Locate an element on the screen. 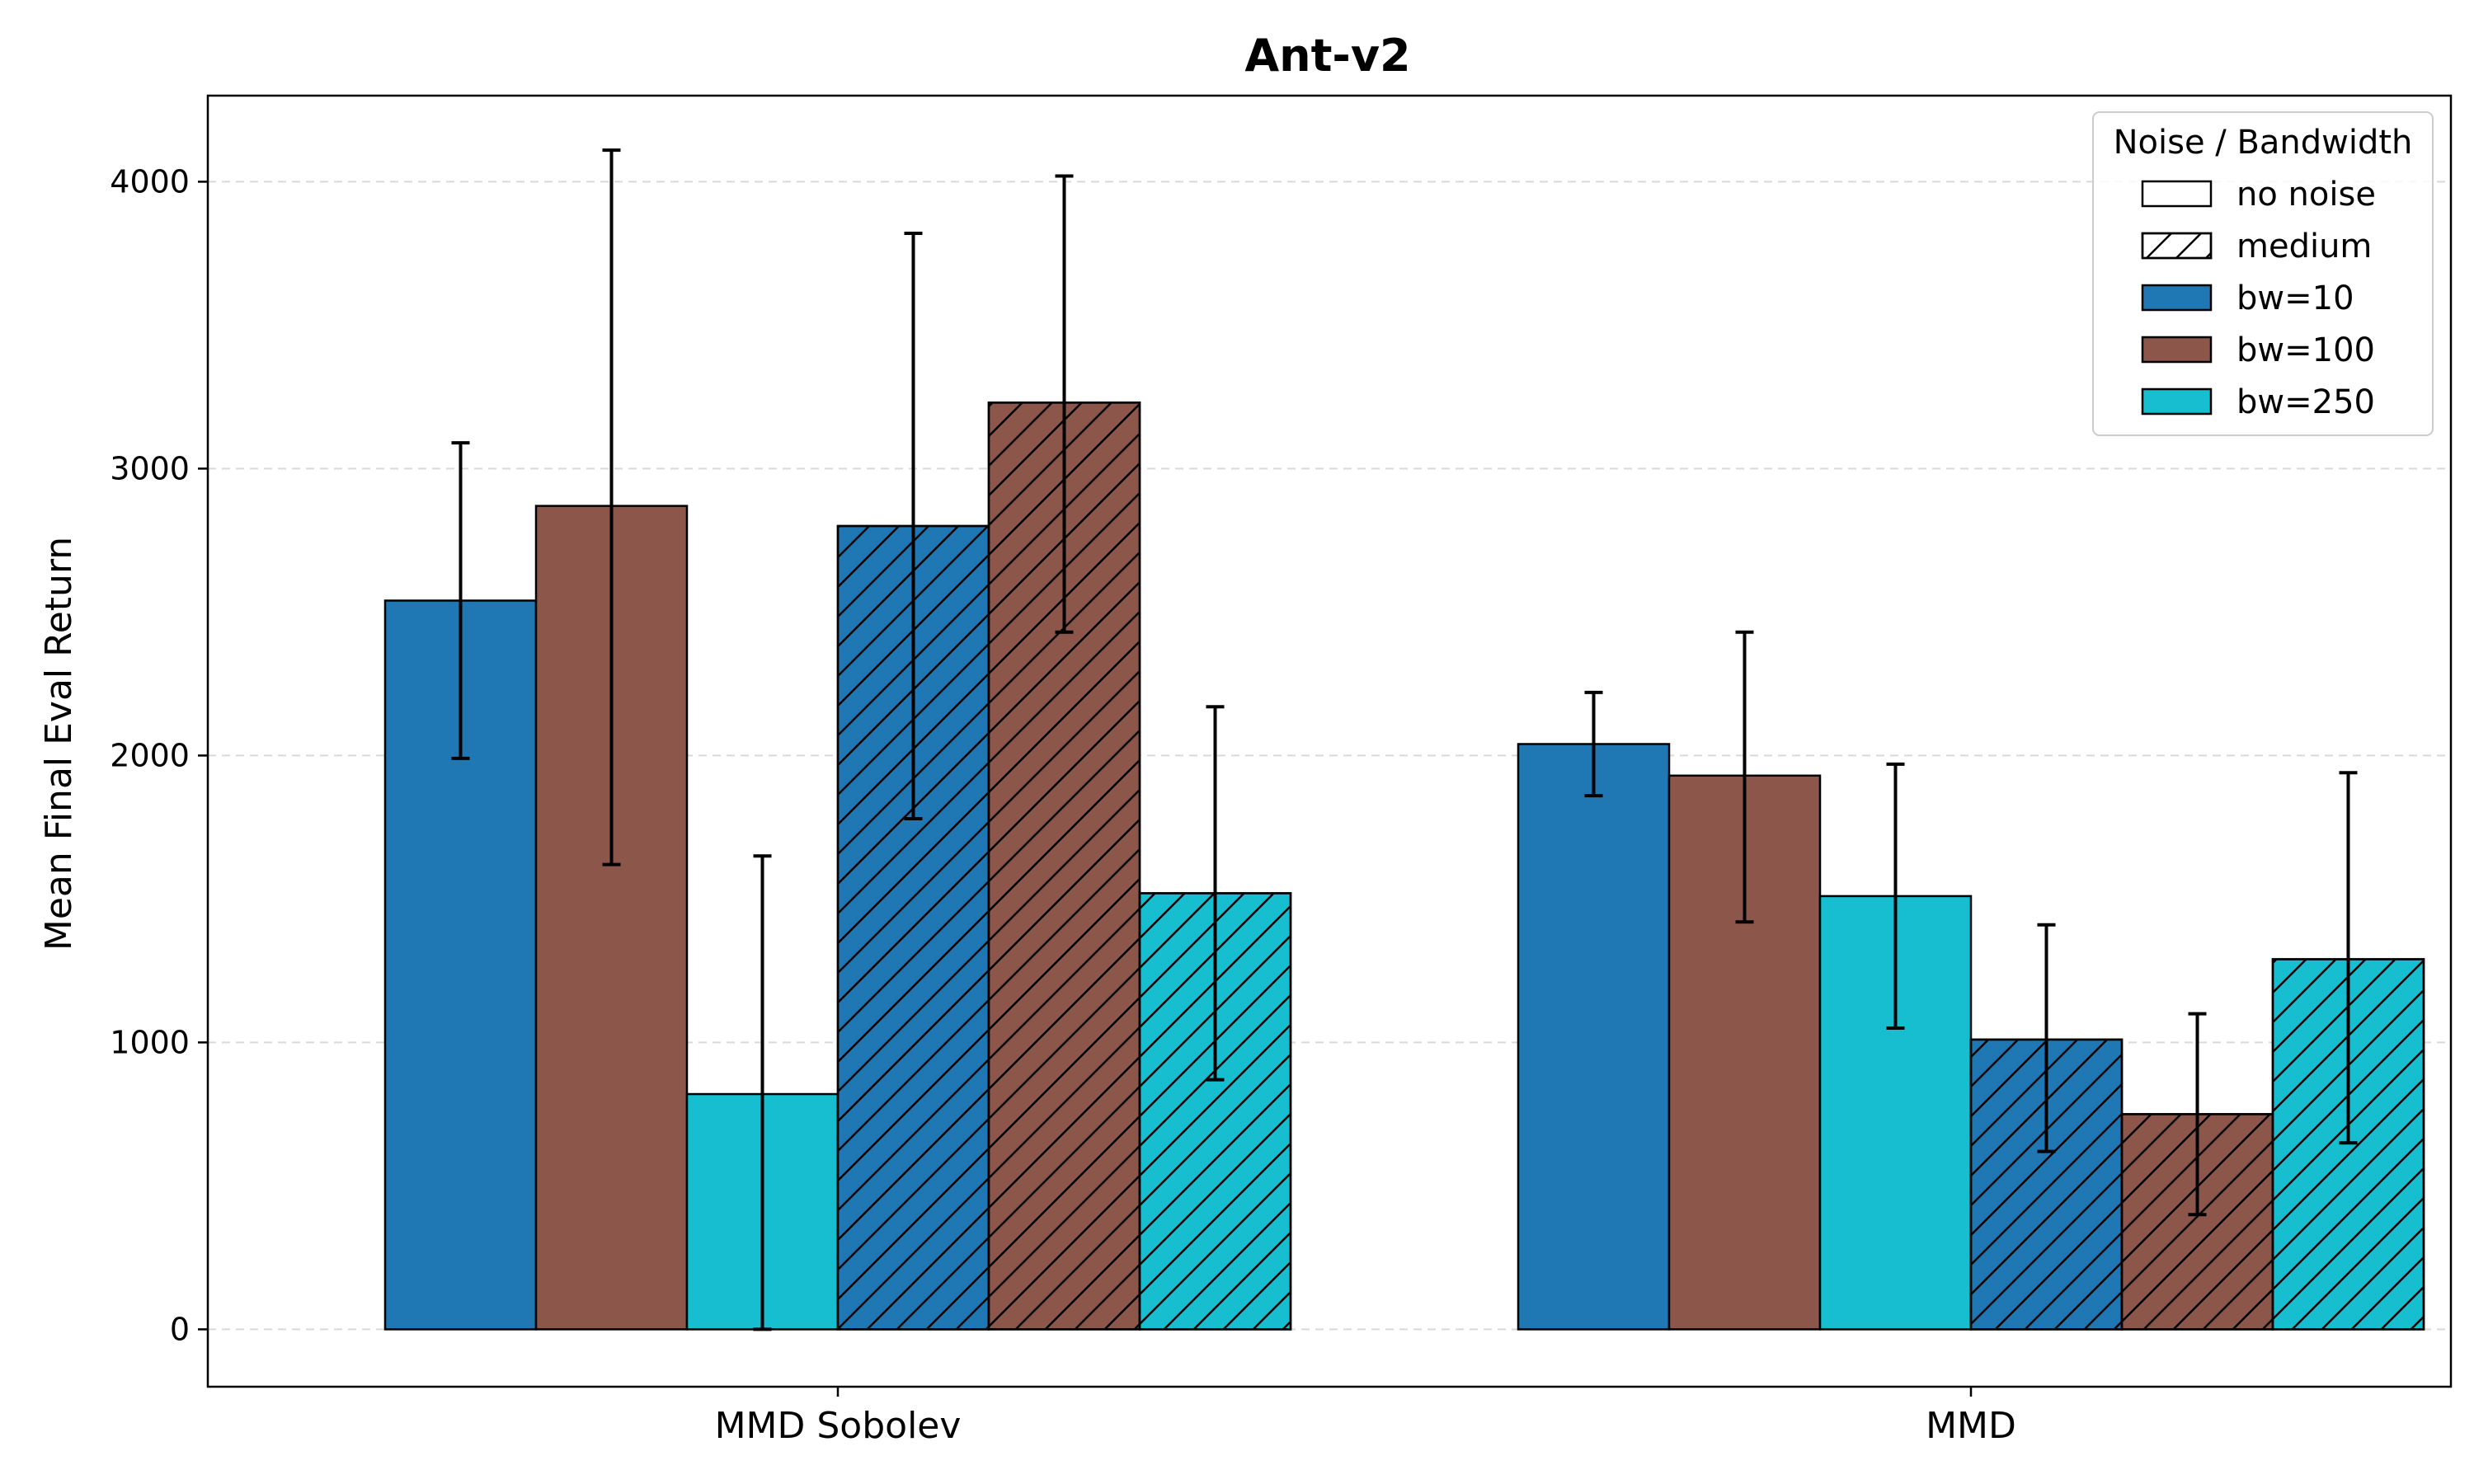 The height and width of the screenshot is (1484, 2474). y-axis-ticks: 0 1000 2000 3000 4000 is located at coordinates (159, 755).